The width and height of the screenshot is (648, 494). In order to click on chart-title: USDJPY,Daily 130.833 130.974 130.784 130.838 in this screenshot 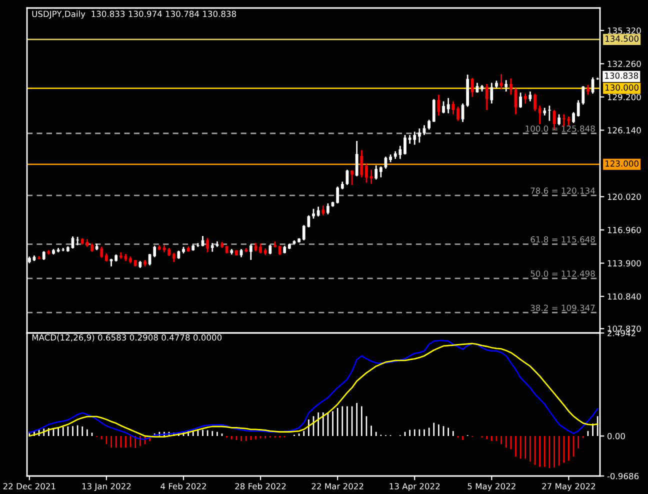, I will do `click(134, 14)`.